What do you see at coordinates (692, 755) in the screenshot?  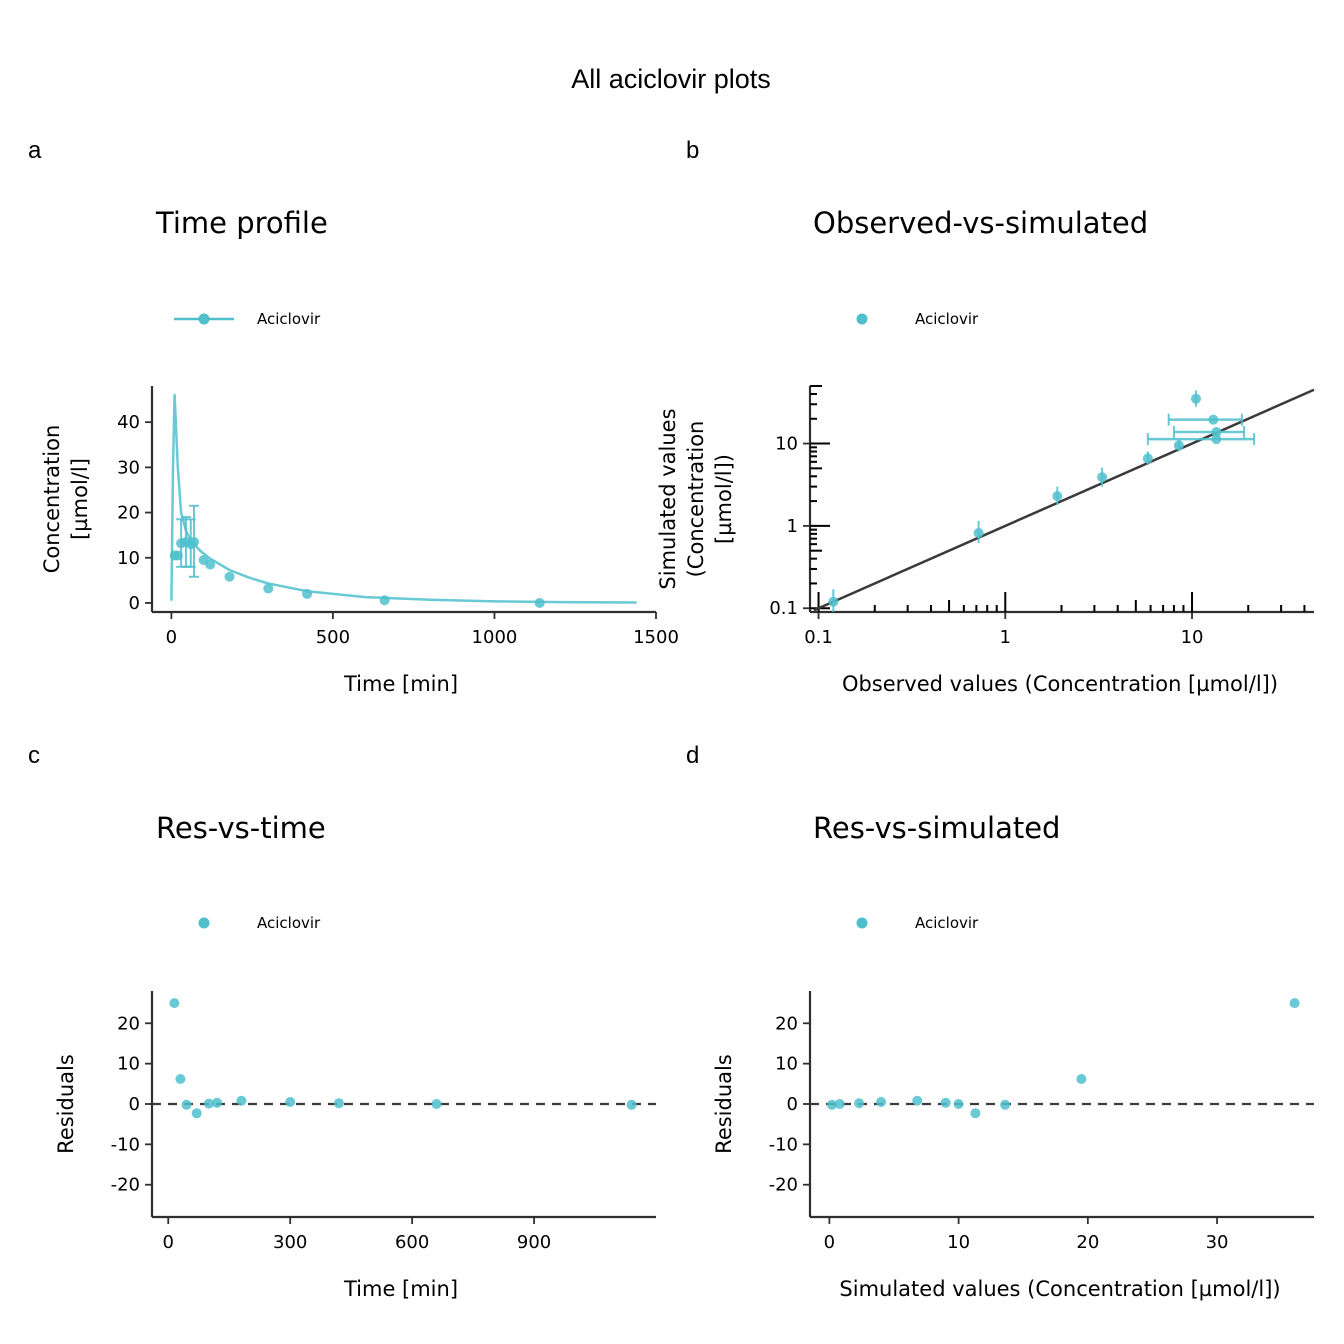 I see `panel-tag: d` at bounding box center [692, 755].